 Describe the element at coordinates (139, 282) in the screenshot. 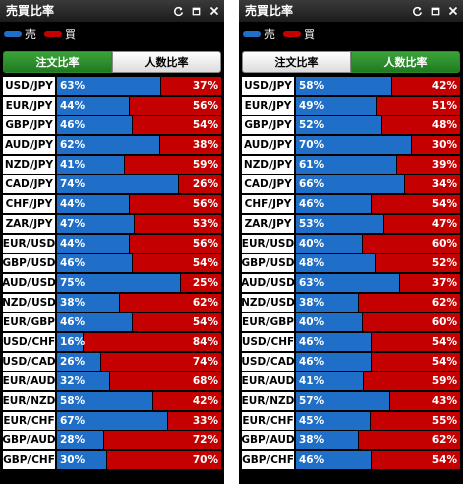

I see `ratio-bar: 75% 25%` at that location.